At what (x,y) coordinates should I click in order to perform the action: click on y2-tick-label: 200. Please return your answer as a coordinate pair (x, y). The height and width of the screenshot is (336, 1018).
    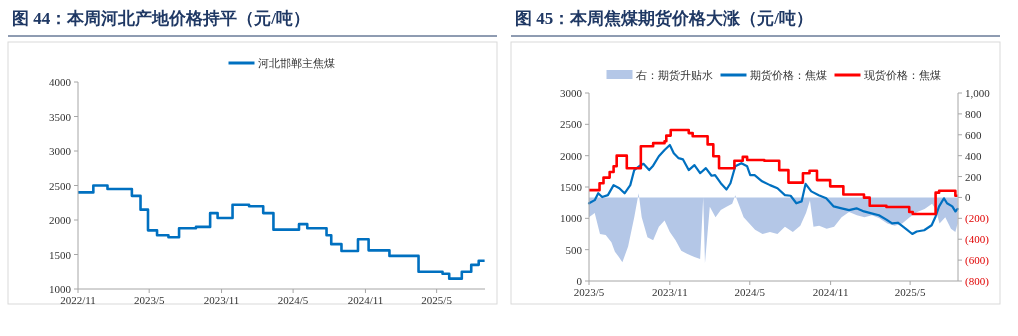
    Looking at the image, I should click on (973, 176).